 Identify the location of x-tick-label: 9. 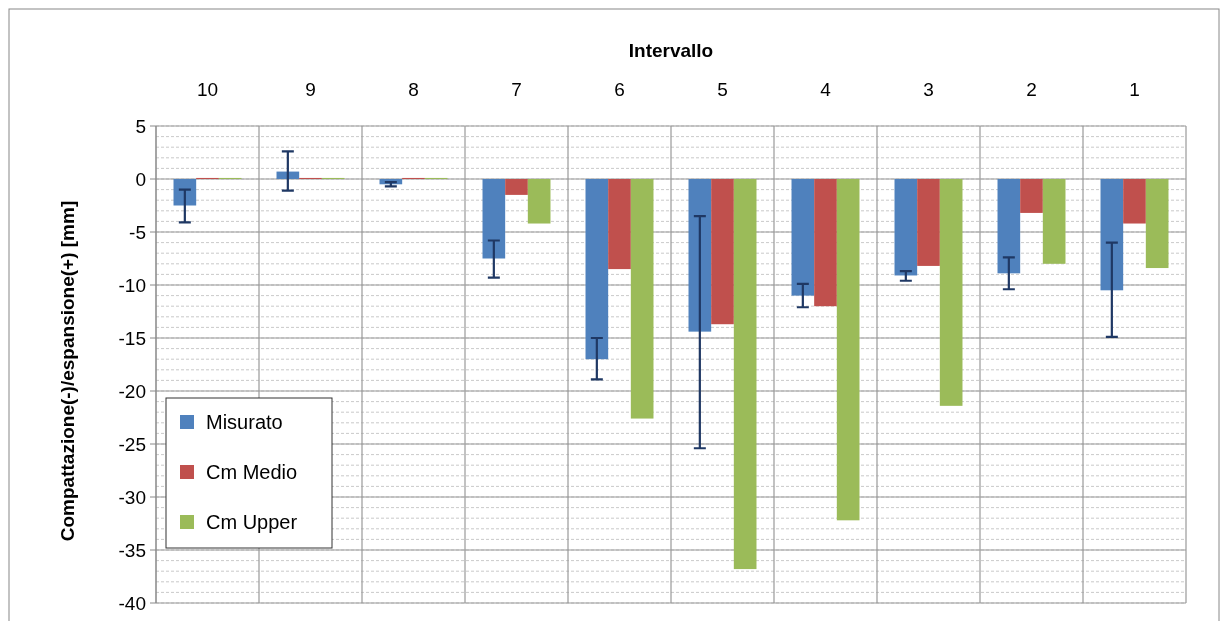
(310, 89).